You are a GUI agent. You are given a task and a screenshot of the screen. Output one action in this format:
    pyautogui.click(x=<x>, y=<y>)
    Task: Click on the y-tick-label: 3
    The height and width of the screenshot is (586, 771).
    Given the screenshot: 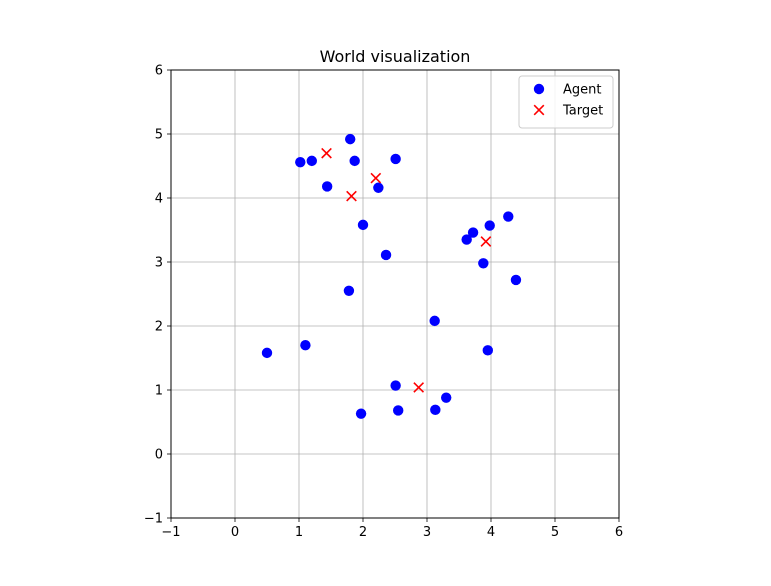 What is the action you would take?
    pyautogui.click(x=159, y=263)
    